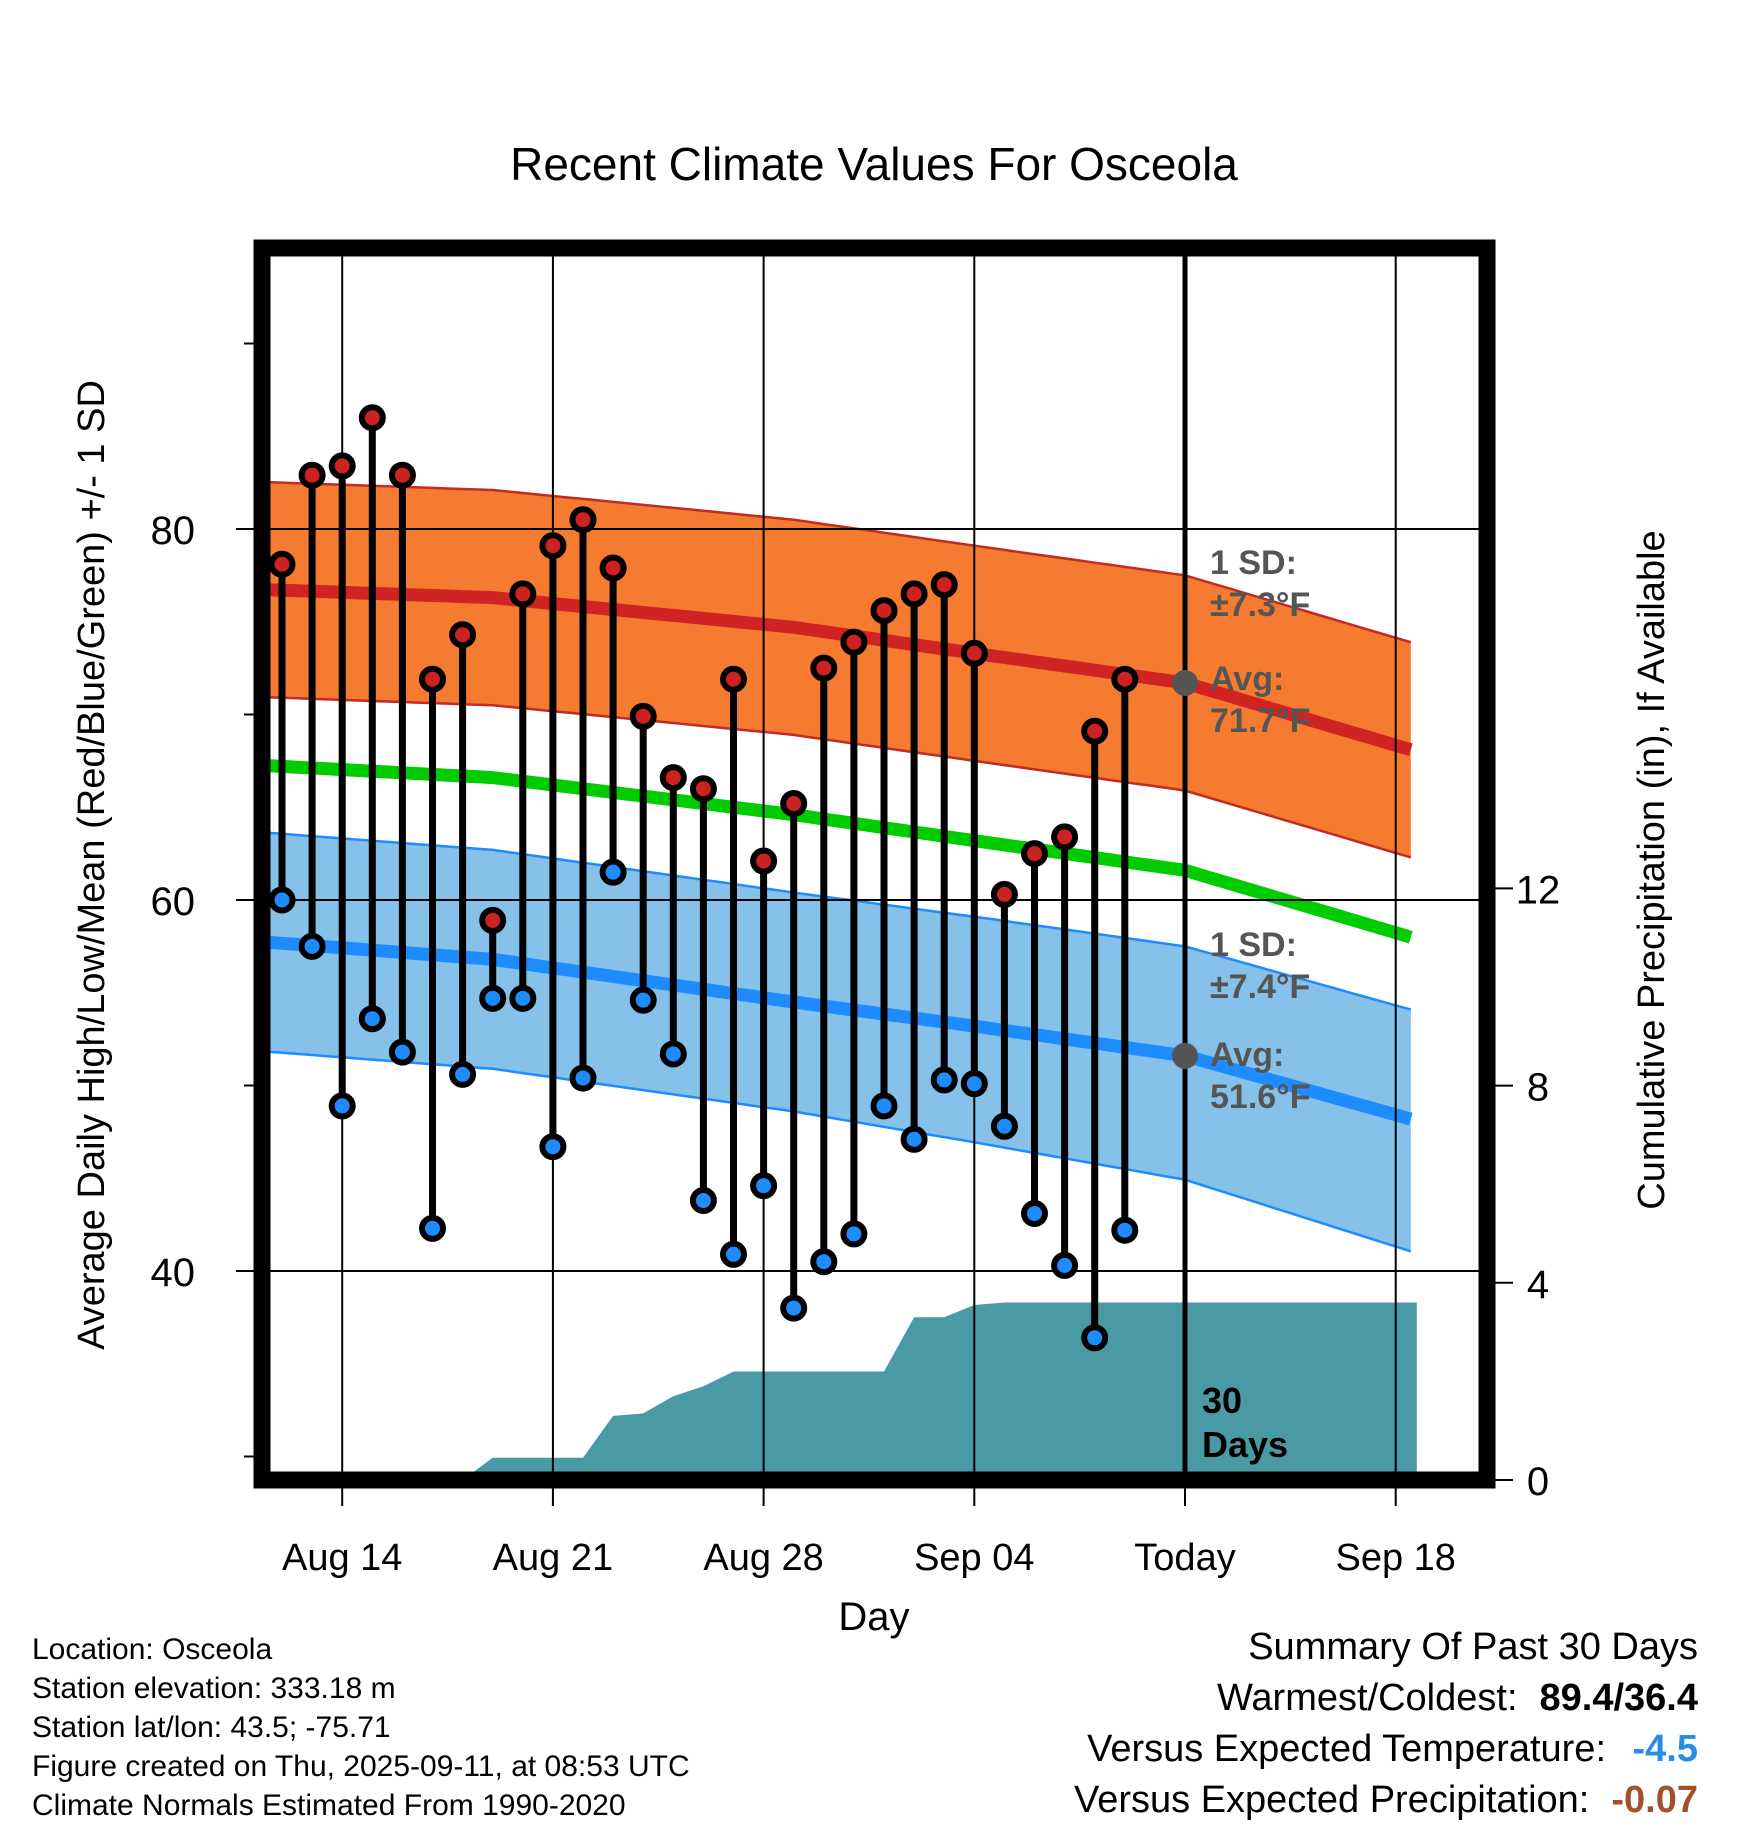  Describe the element at coordinates (974, 1558) in the screenshot. I see `x-tick-label: Sep 04` at that location.